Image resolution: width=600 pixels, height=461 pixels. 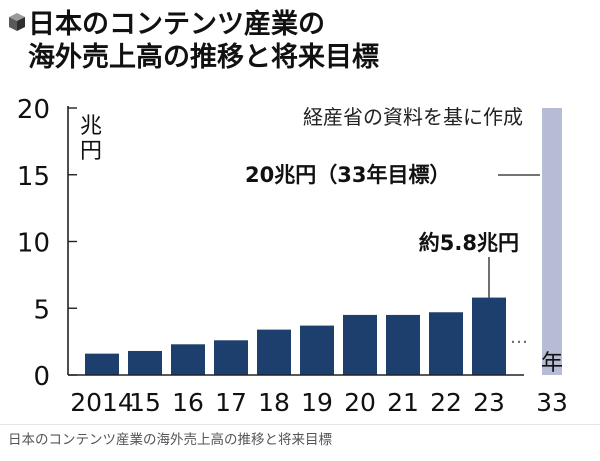 I want to click on title-line-1: 日本のコンテンツ産業の, so click(x=176, y=24).